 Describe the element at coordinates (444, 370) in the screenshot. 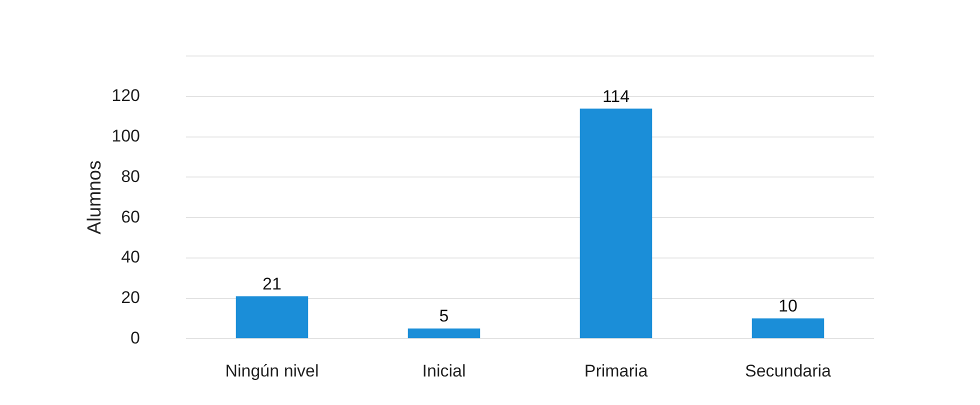

I see `x-tick-label: Inicial` at that location.